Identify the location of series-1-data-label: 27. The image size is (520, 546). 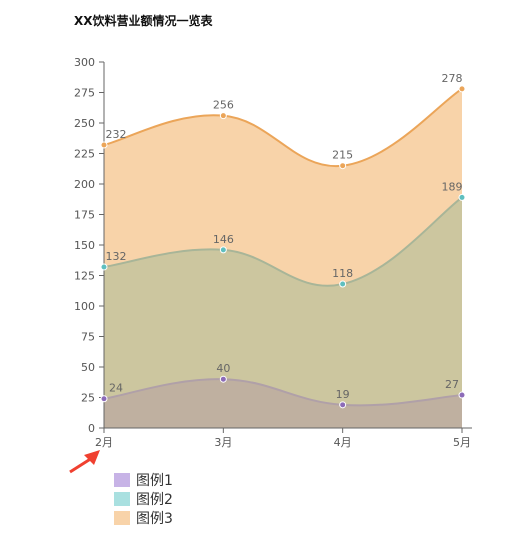
(452, 384).